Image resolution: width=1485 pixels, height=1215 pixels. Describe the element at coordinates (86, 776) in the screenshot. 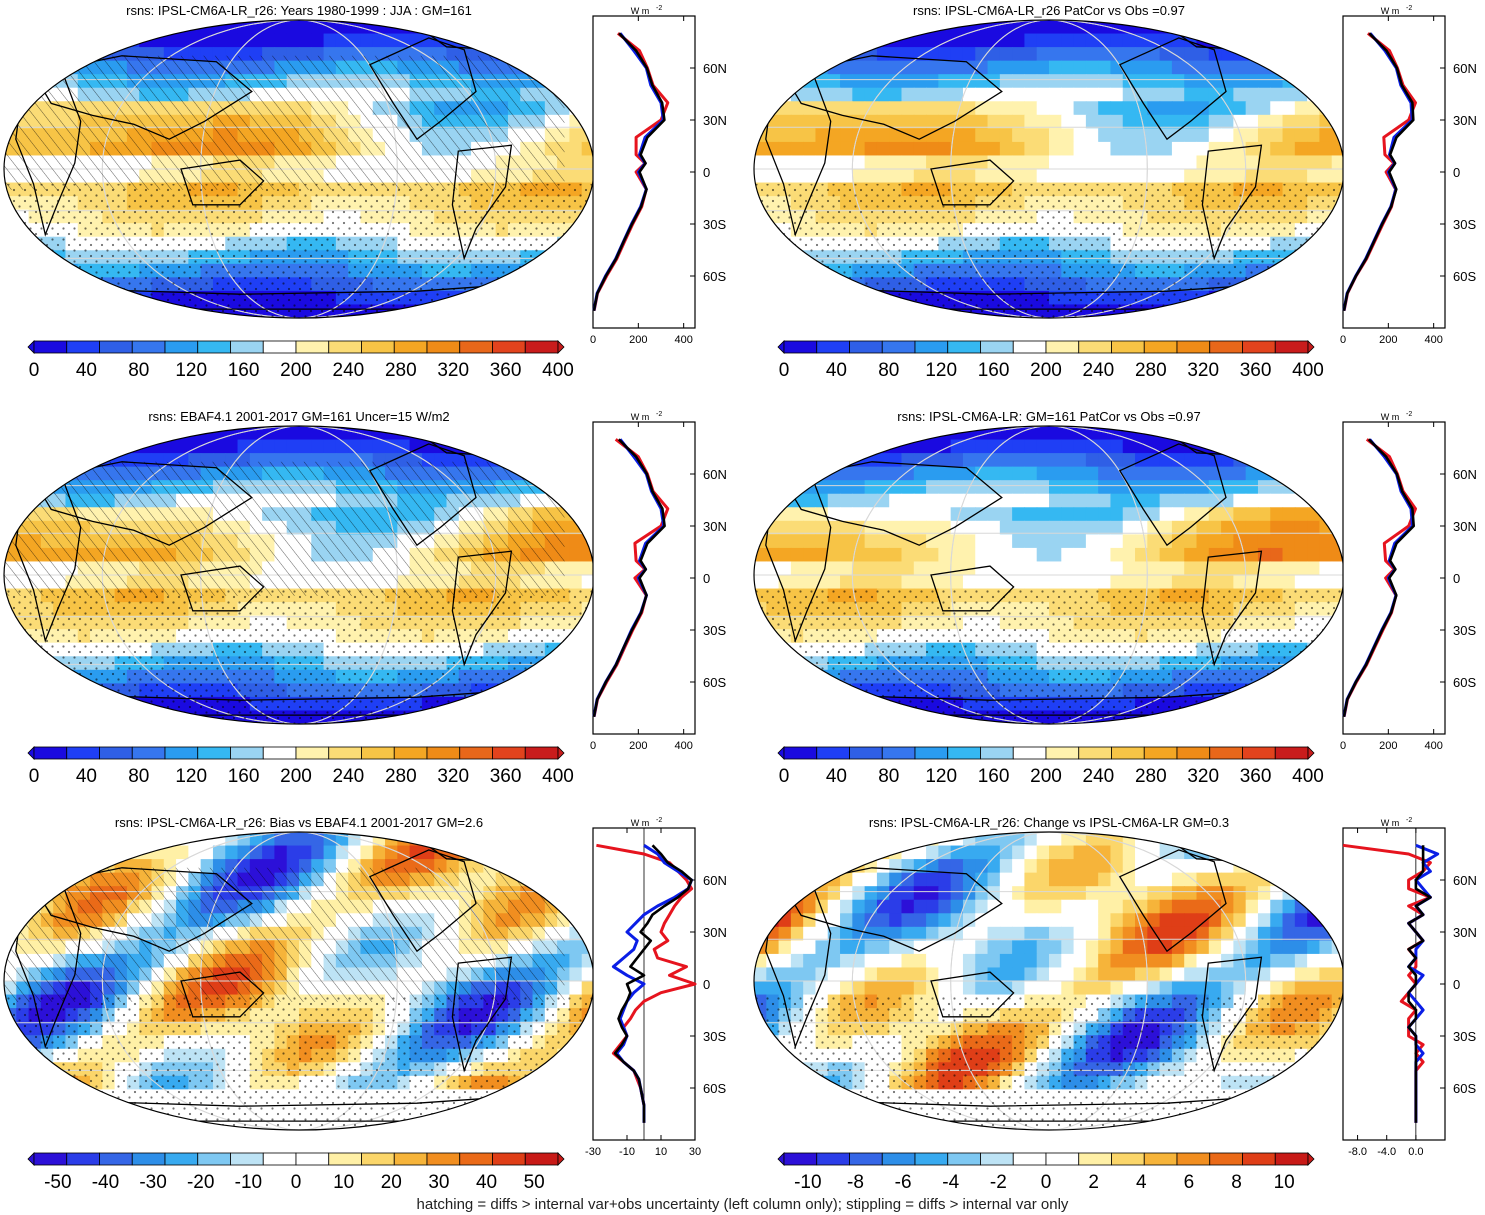

I see `colorbar-tick-label: 40` at that location.